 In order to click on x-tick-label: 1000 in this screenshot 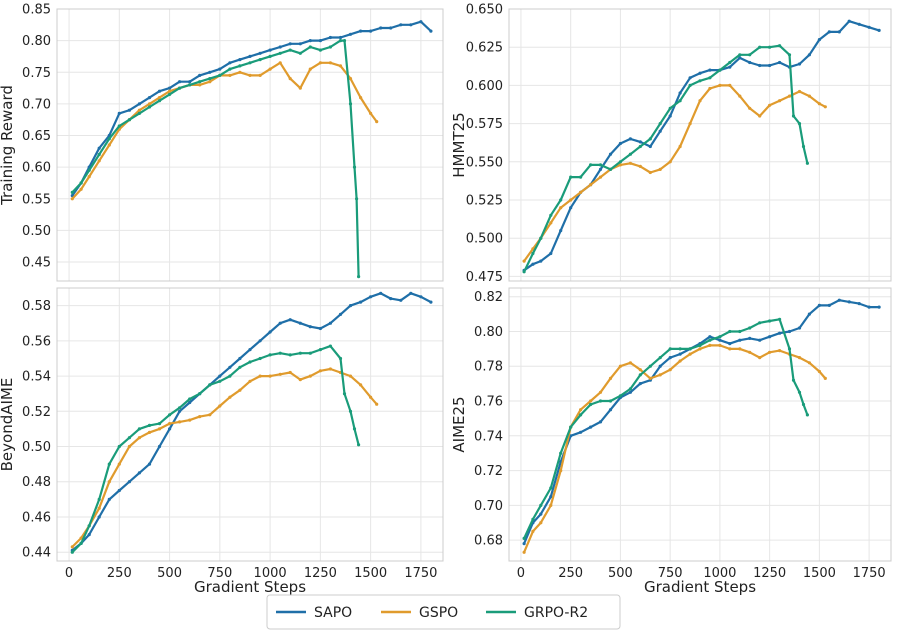, I will do `click(270, 573)`.